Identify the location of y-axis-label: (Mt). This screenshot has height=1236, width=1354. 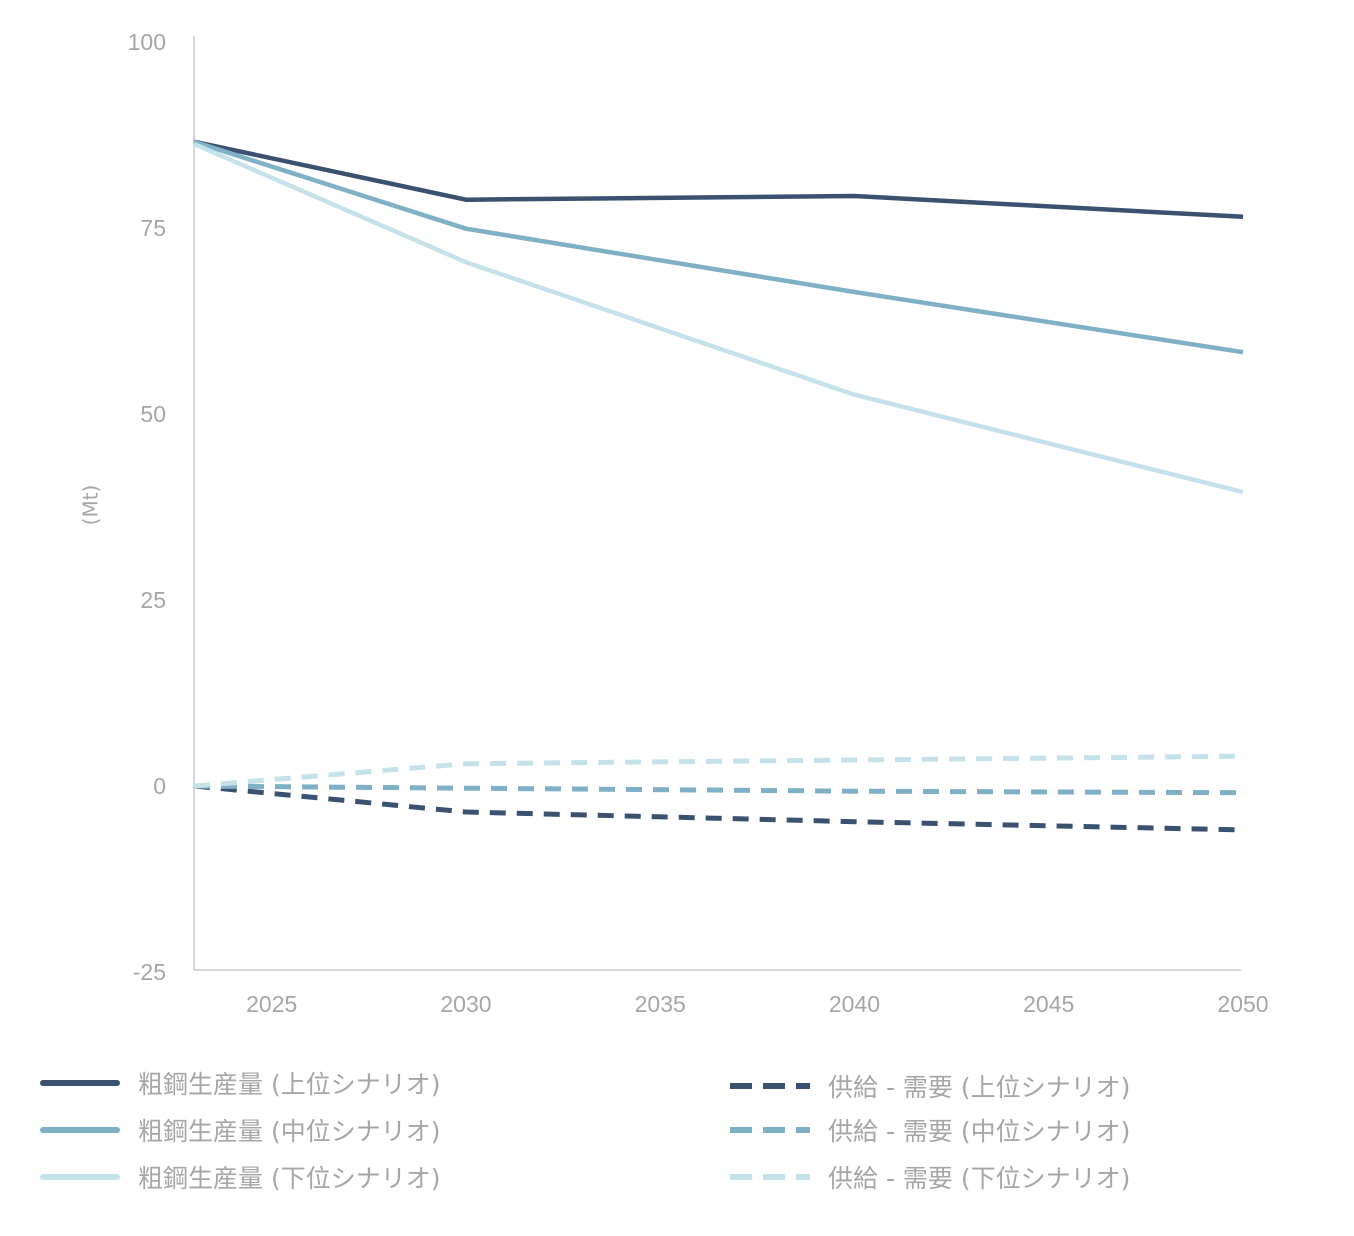
(91, 505).